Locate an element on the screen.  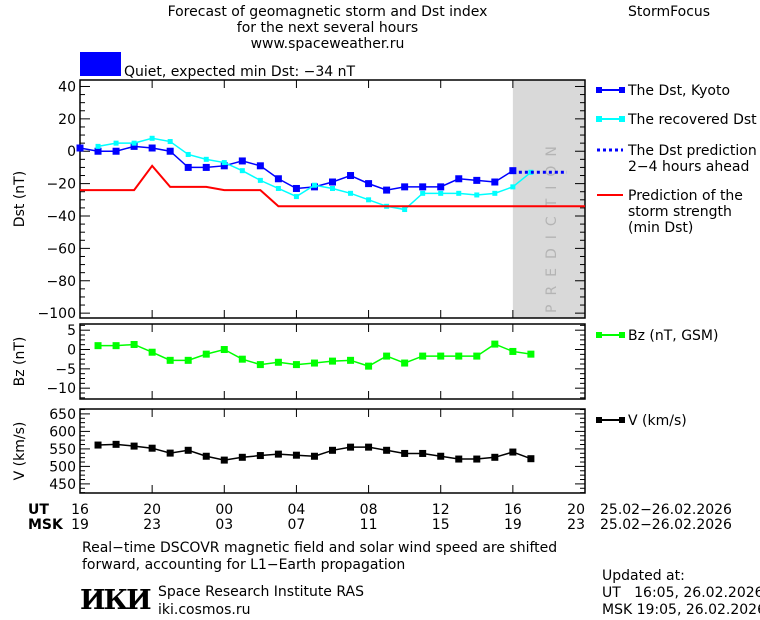
y-tick-label: 5 is located at coordinates (71, 331).